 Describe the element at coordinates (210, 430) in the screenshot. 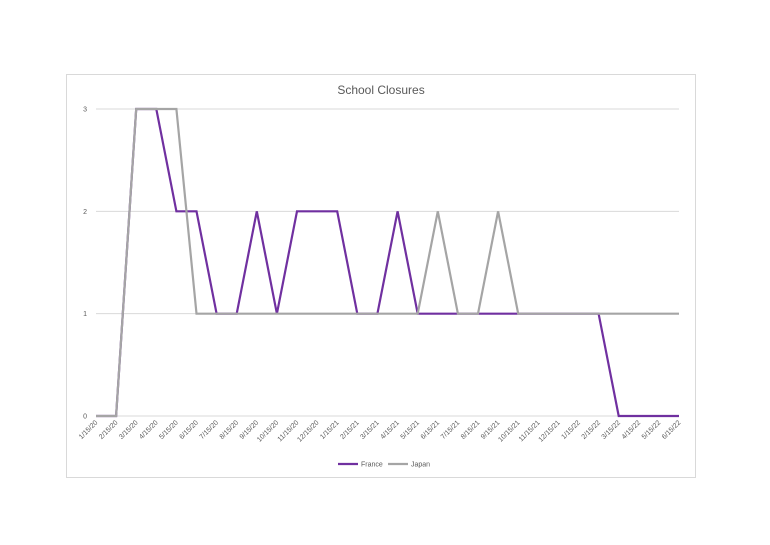

I see `x-tick-label: 7/15/20` at that location.